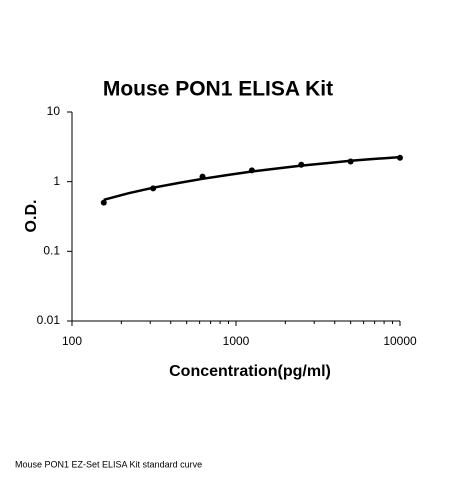  Describe the element at coordinates (56, 181) in the screenshot. I see `y-tick-label: 1` at that location.